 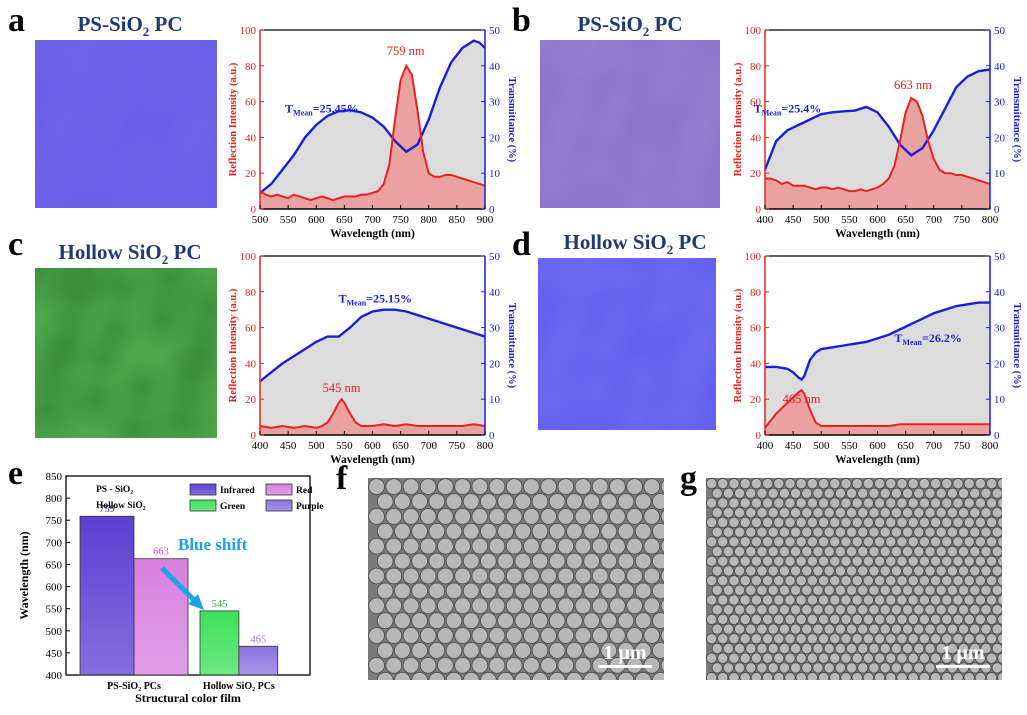 I want to click on mean-transmittance-label: TMean=25.4%, so click(x=787, y=109).